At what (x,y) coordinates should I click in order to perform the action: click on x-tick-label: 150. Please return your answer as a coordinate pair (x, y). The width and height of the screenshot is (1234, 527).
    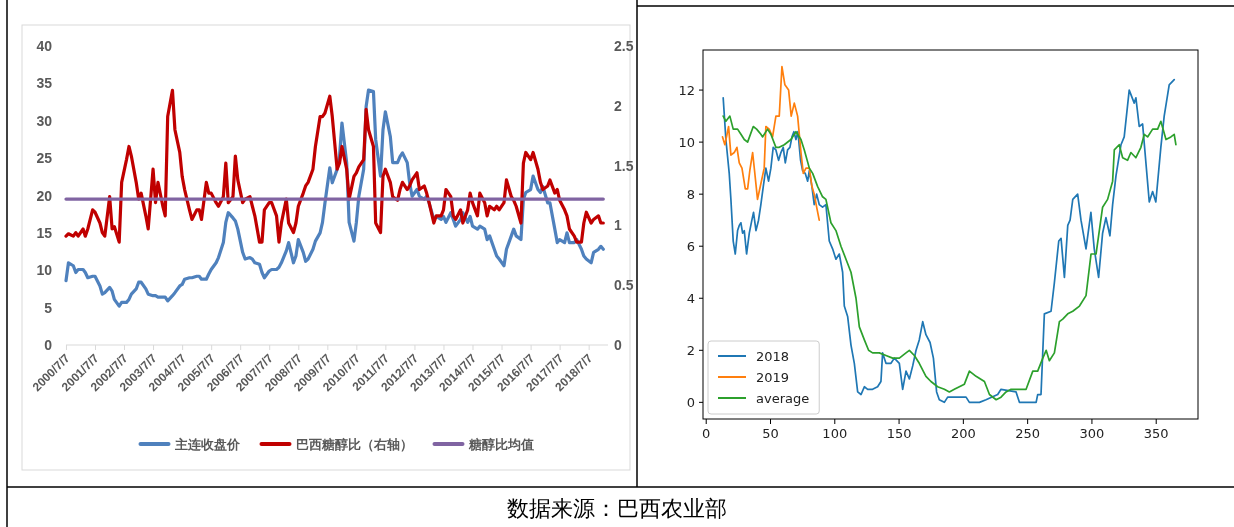
    Looking at the image, I should click on (899, 433).